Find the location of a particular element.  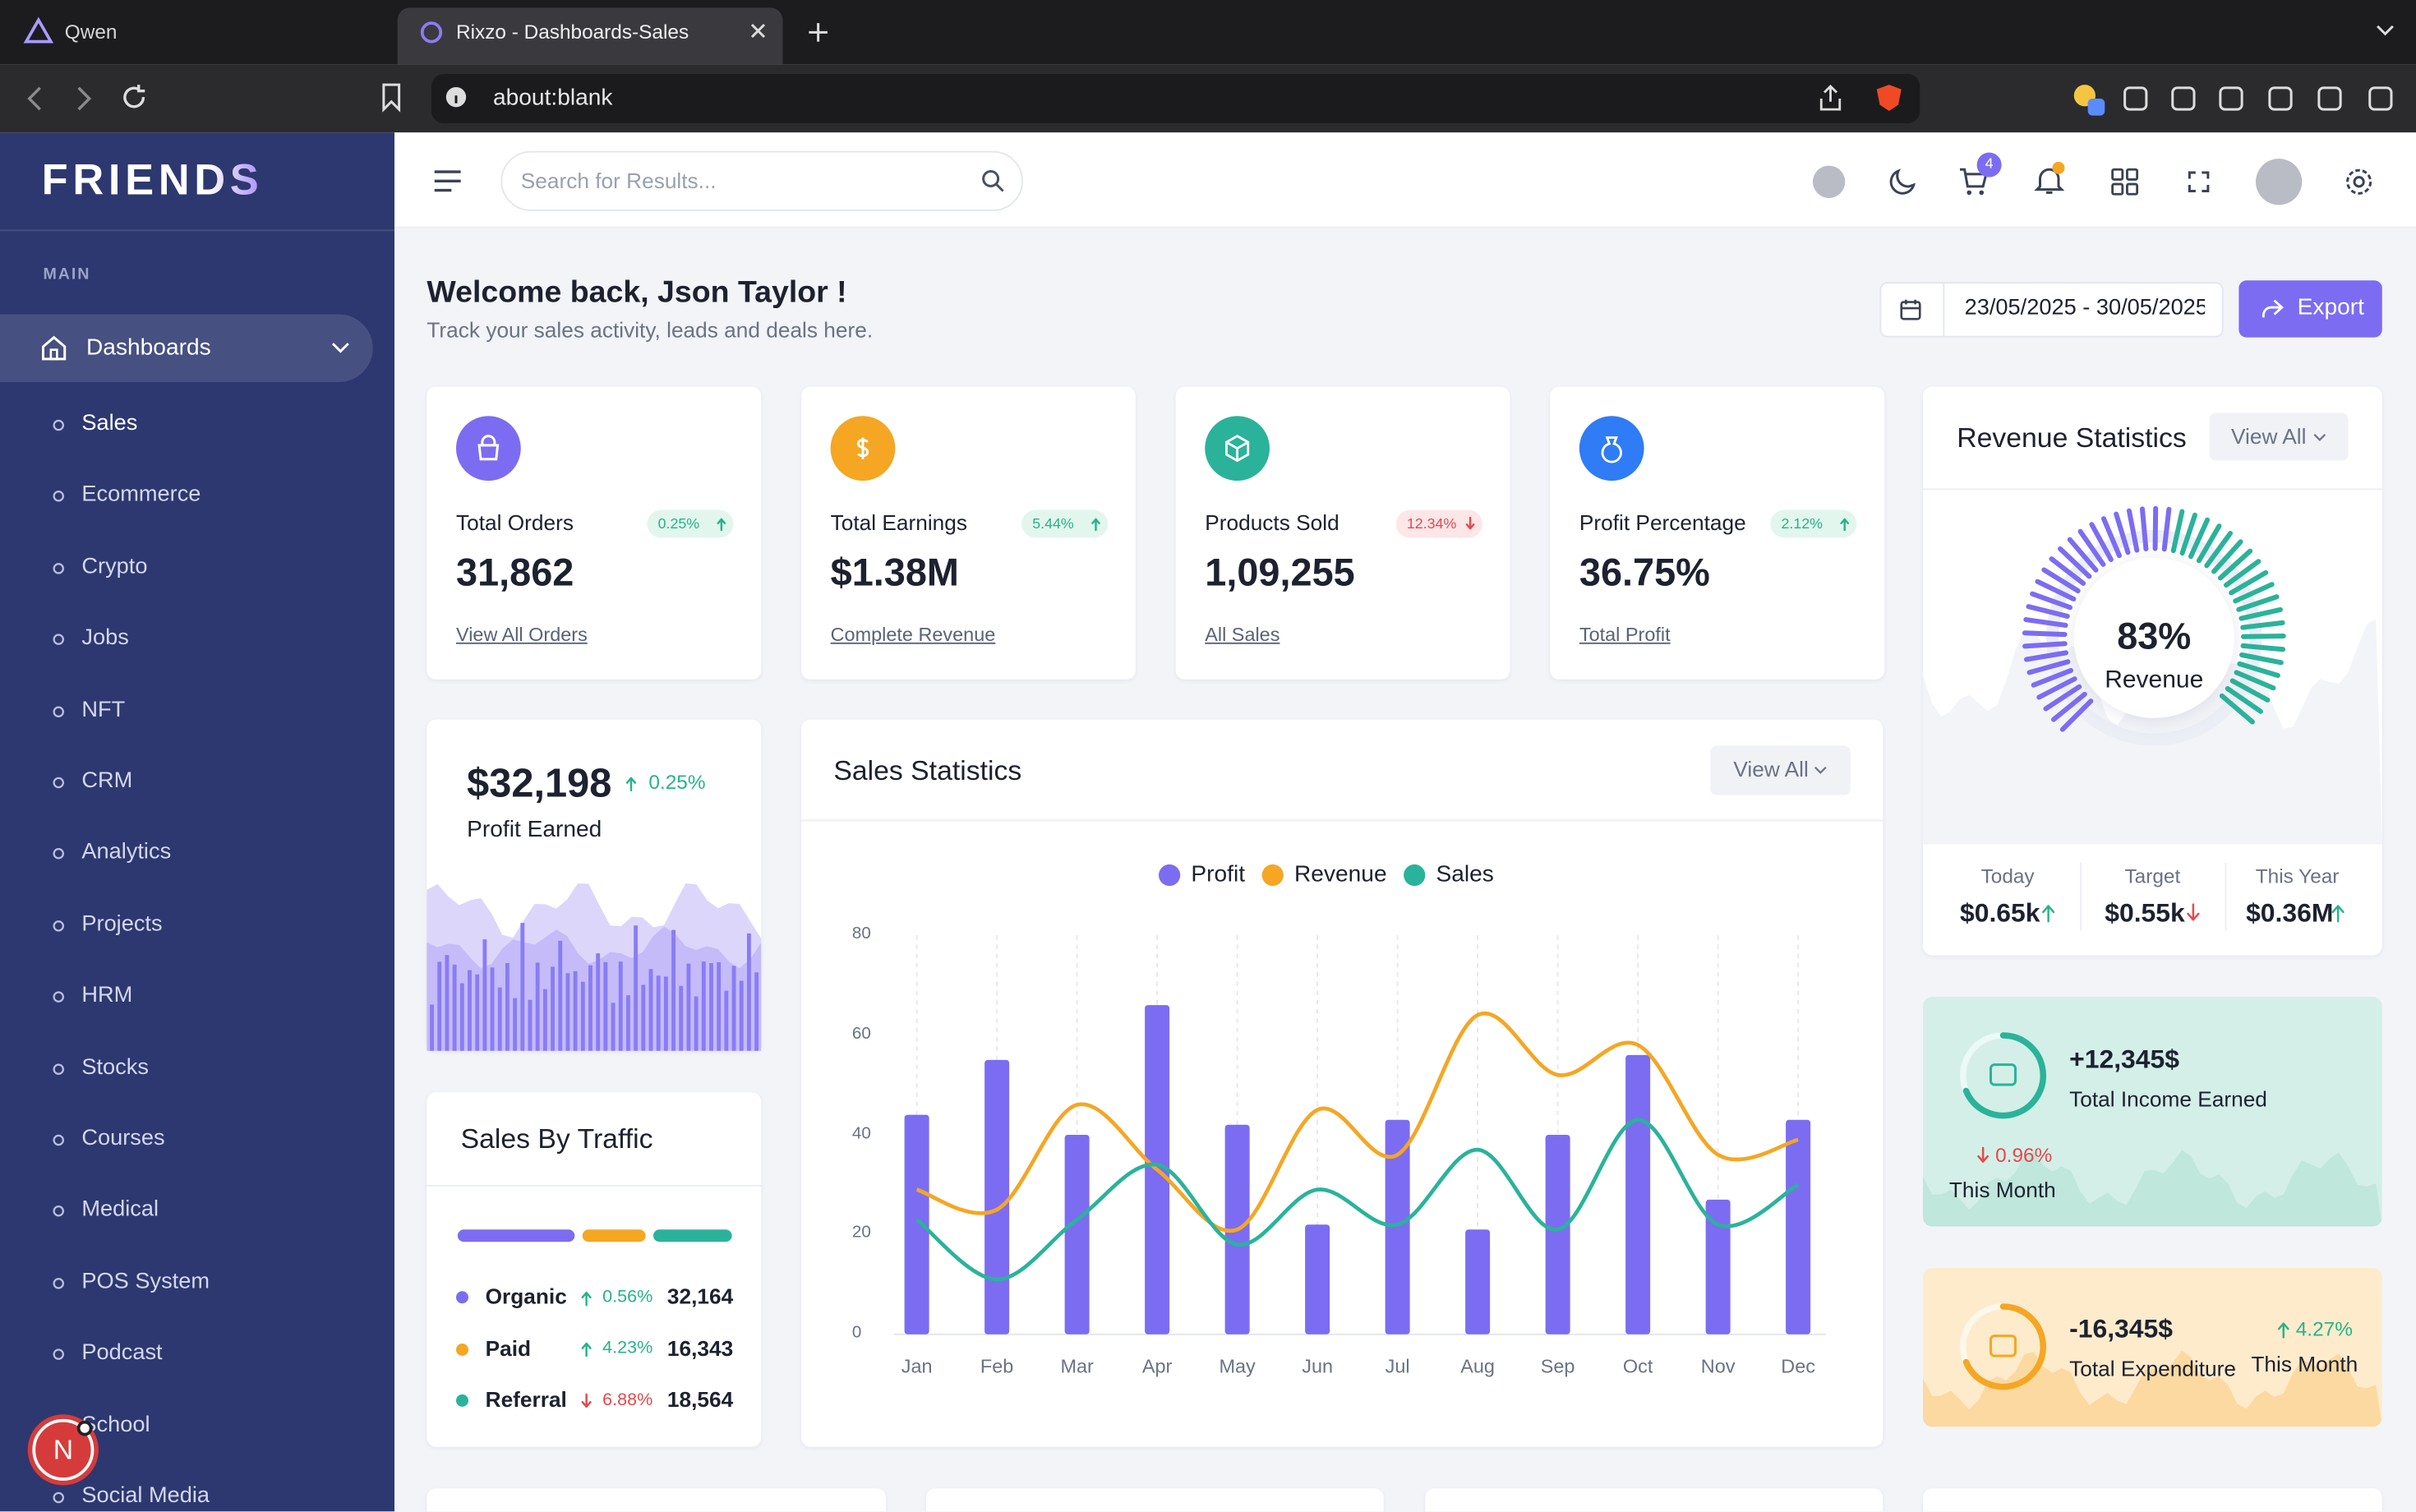

avatar is located at coordinates (2280, 182).